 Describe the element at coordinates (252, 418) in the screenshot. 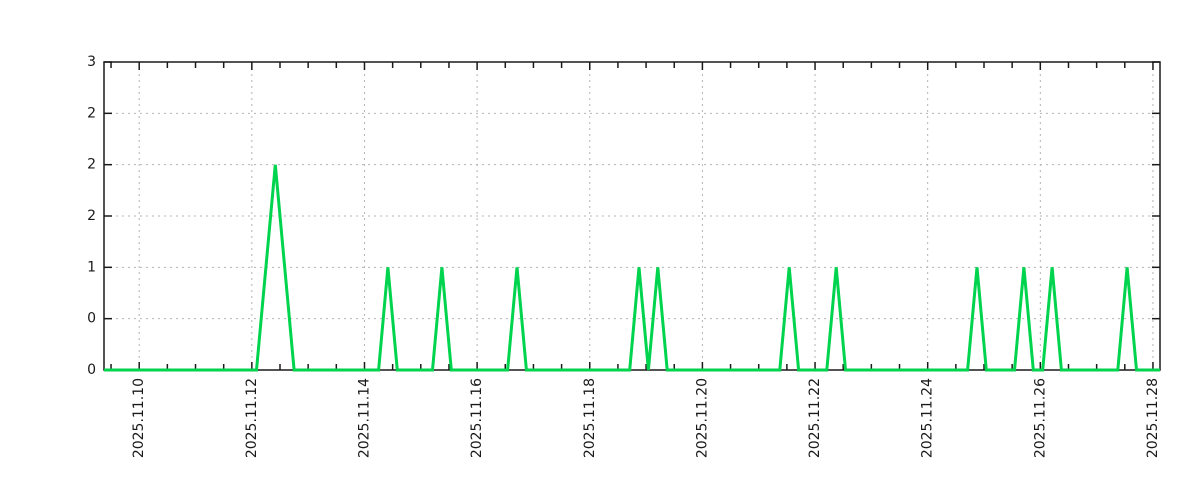

I see `x-tick-label: 2025.11.12` at that location.